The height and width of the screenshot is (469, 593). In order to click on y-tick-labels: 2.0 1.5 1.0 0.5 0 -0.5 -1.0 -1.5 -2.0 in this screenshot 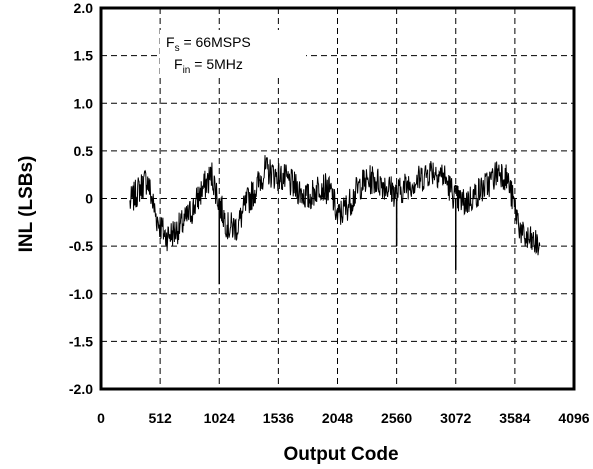, I will do `click(81, 198)`.